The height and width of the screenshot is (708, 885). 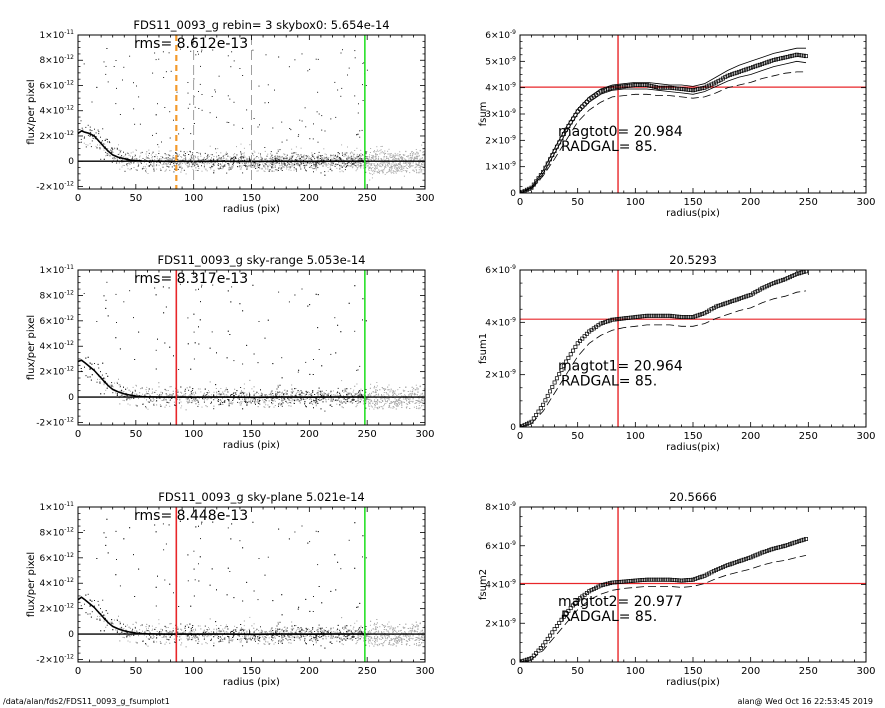 I want to click on x-tick-label: 200, so click(x=750, y=202).